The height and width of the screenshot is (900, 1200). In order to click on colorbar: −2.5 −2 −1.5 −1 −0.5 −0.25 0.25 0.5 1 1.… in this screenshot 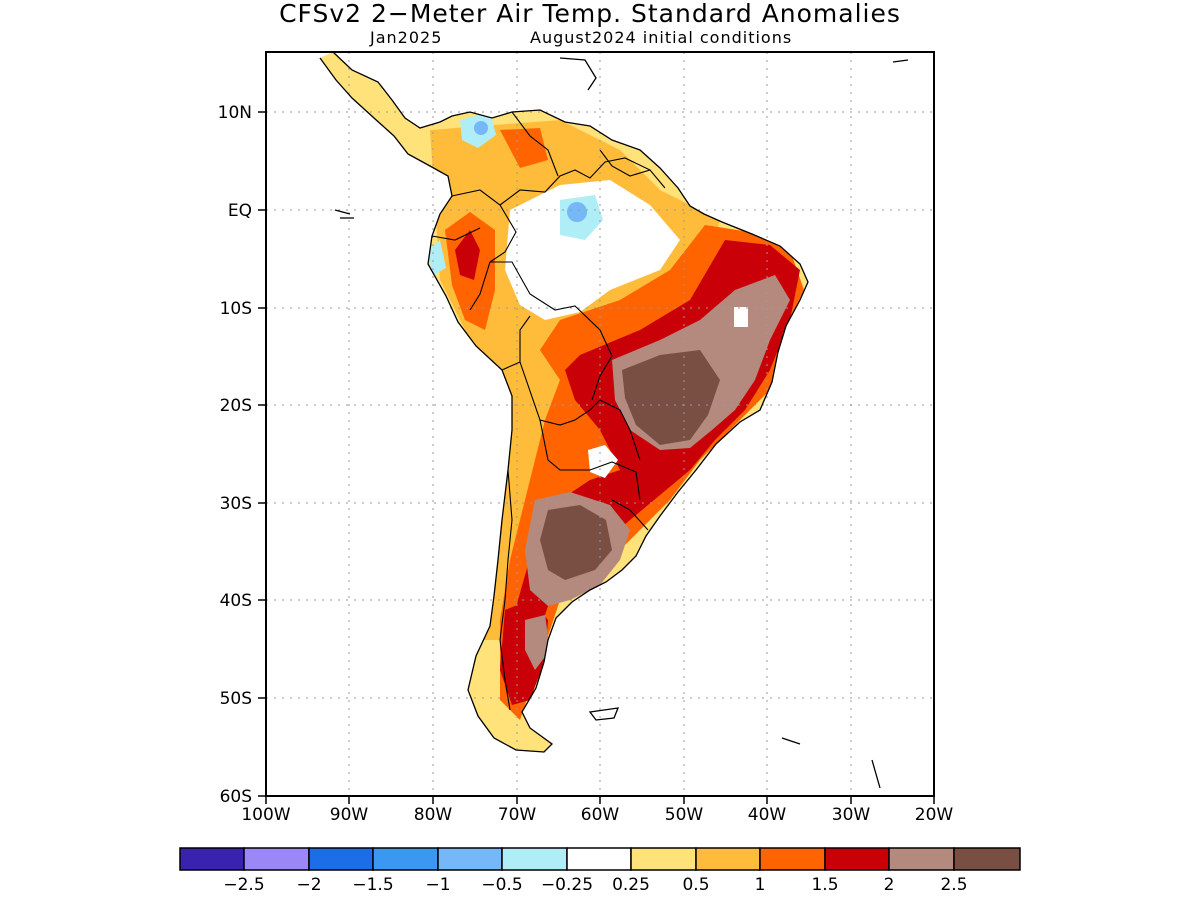, I will do `click(600, 871)`.